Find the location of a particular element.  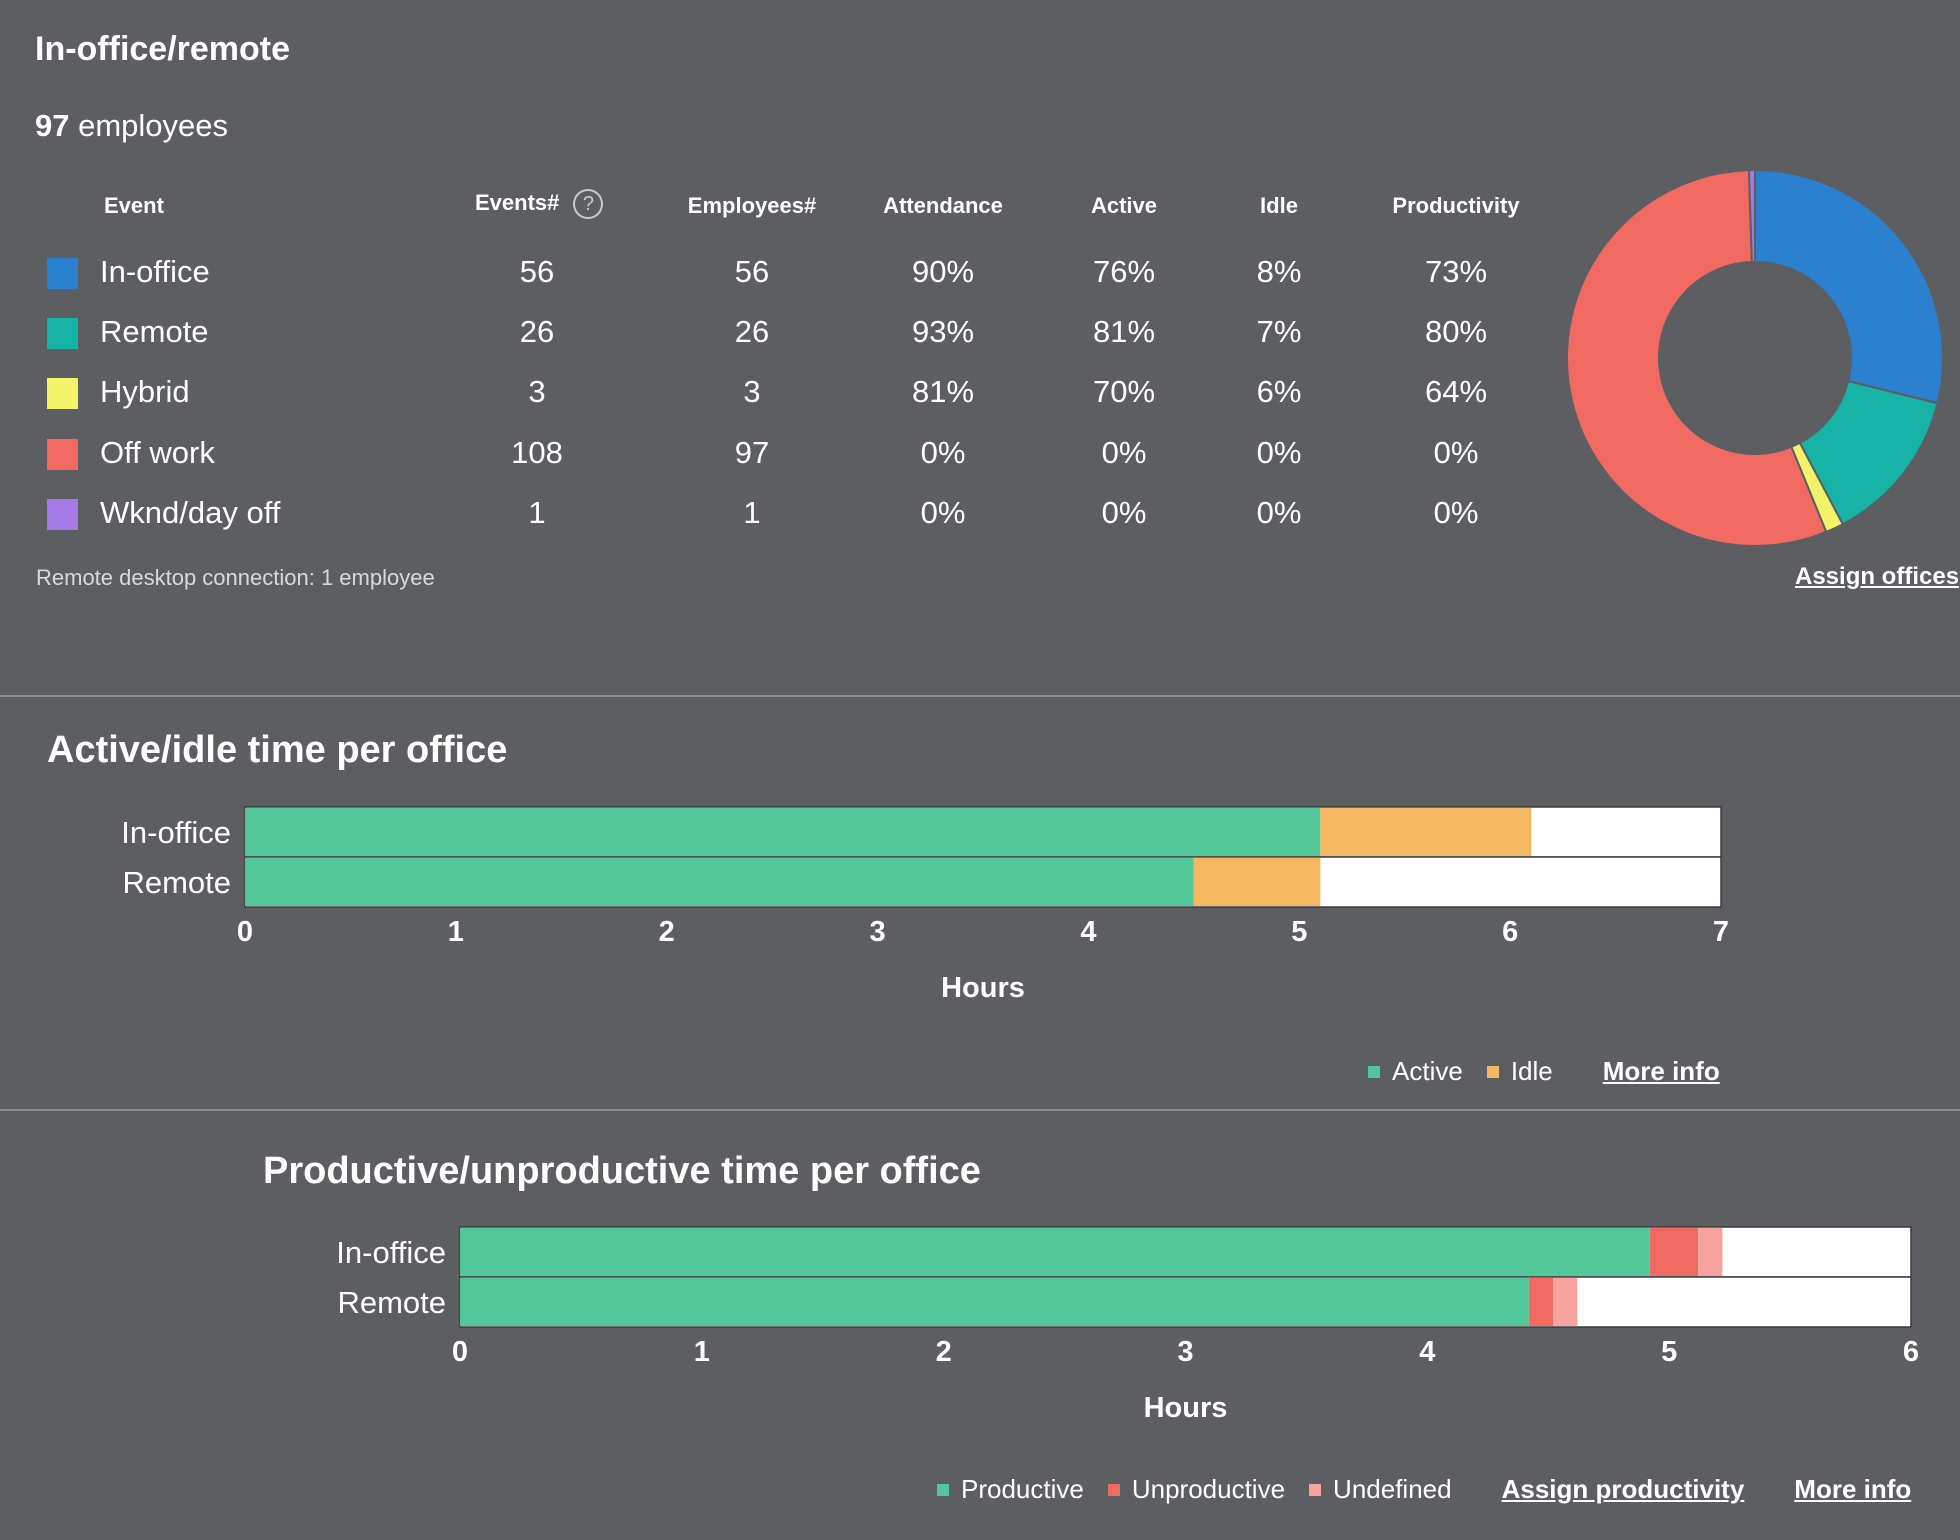

assign-offices-link: Assign offices is located at coordinates (1877, 576).